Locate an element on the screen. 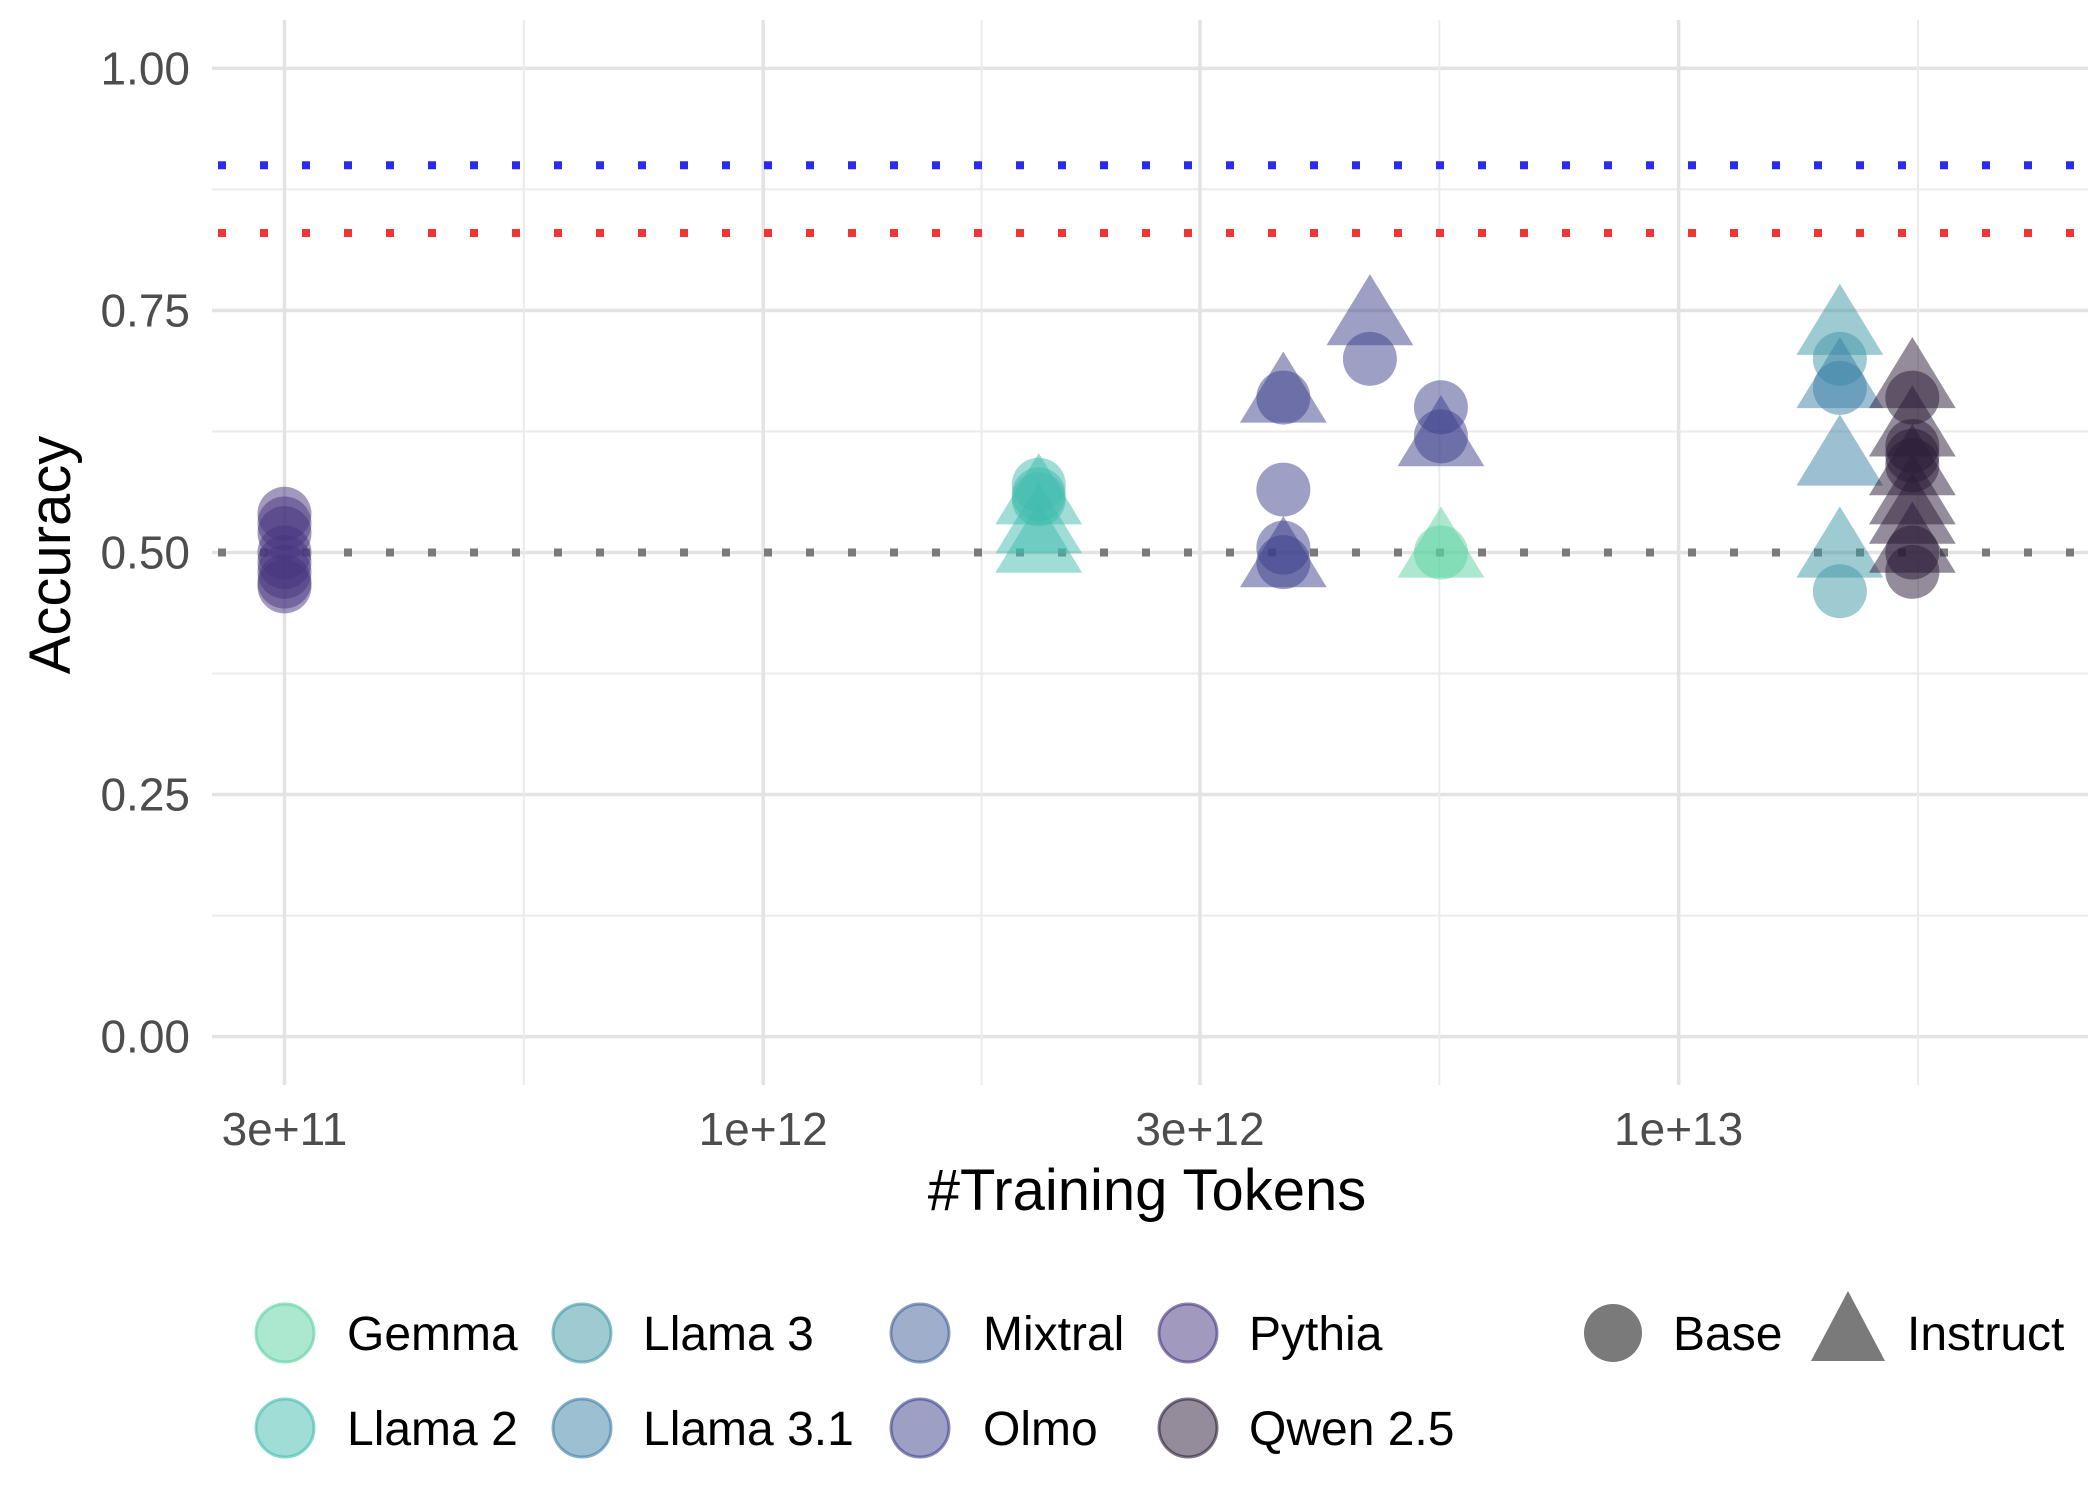 The width and height of the screenshot is (2100, 1500). x-axis-title: #Training Tokens is located at coordinates (1147, 1190).